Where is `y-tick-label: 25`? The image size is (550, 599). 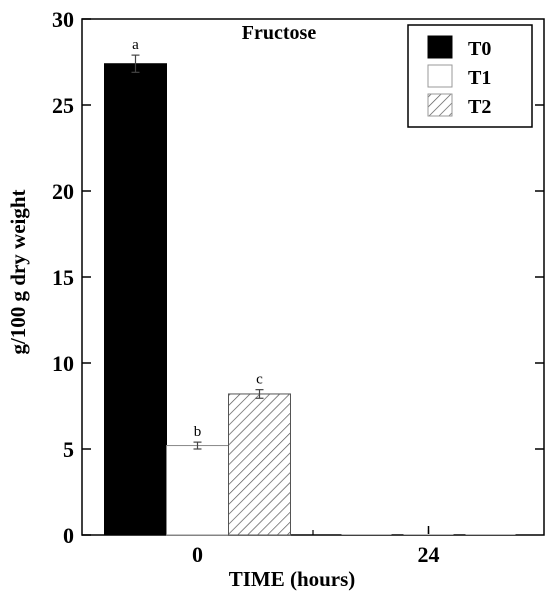 y-tick-label: 25 is located at coordinates (63, 105).